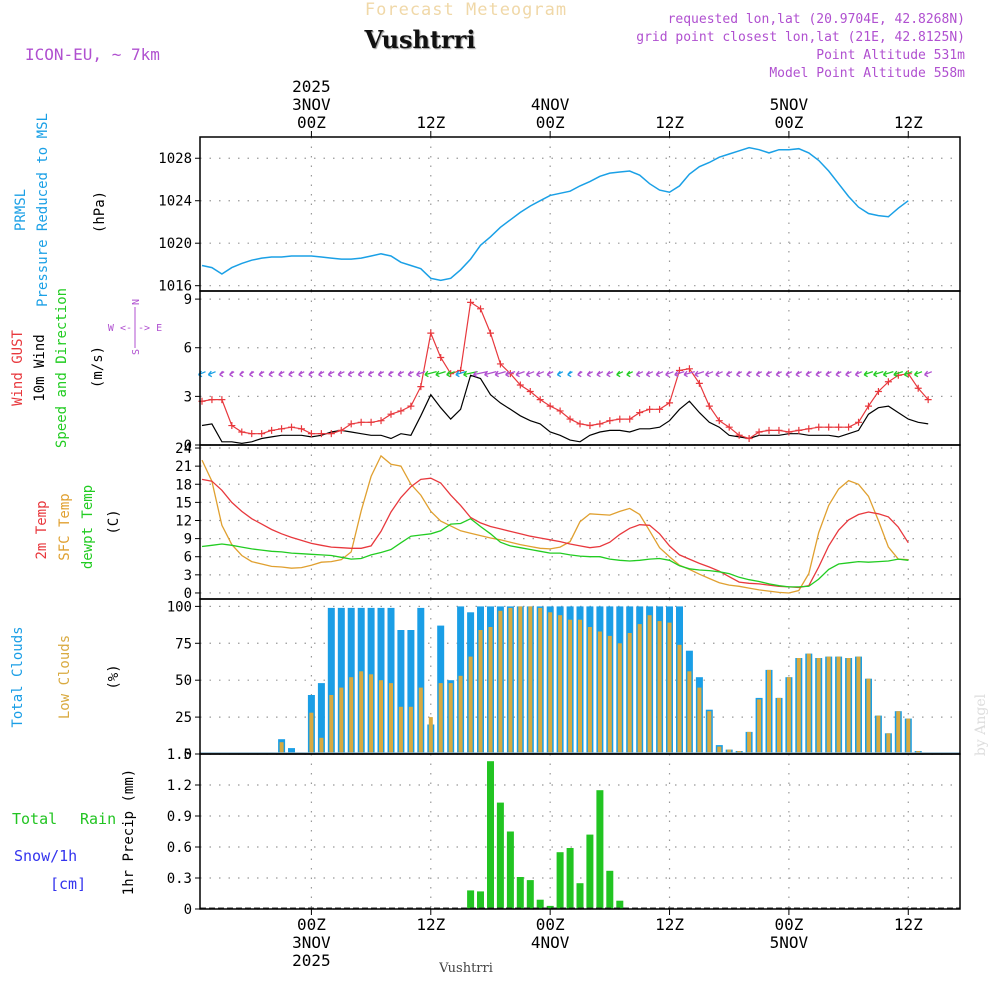 Image resolution: width=1000 pixels, height=1000 pixels. I want to click on y-tick-label: 12, so click(183, 521).